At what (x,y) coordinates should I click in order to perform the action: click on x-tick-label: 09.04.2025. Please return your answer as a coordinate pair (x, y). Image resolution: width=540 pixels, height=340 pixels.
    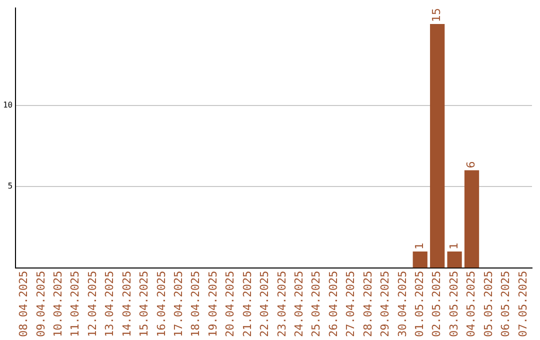
    Looking at the image, I should click on (41, 304).